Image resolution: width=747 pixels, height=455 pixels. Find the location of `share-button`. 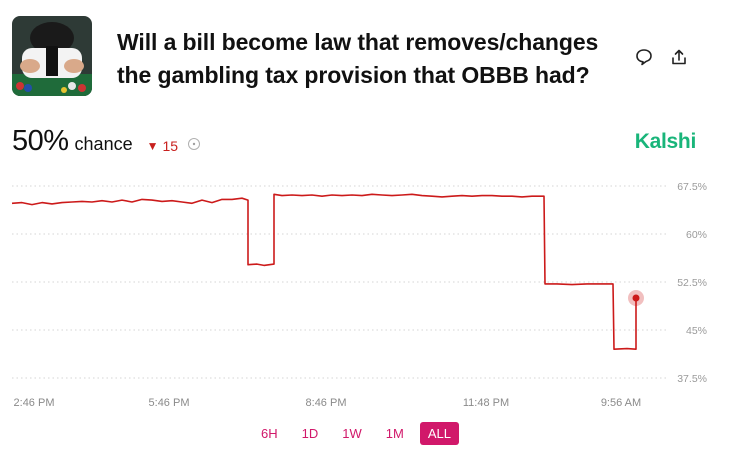

share-button is located at coordinates (679, 57).